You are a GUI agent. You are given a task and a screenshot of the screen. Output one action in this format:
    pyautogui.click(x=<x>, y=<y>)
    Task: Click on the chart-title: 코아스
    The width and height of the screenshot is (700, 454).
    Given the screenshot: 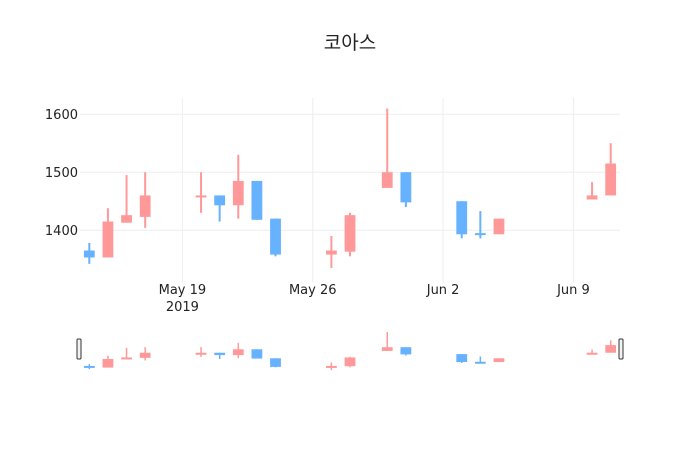 What is the action you would take?
    pyautogui.click(x=350, y=43)
    